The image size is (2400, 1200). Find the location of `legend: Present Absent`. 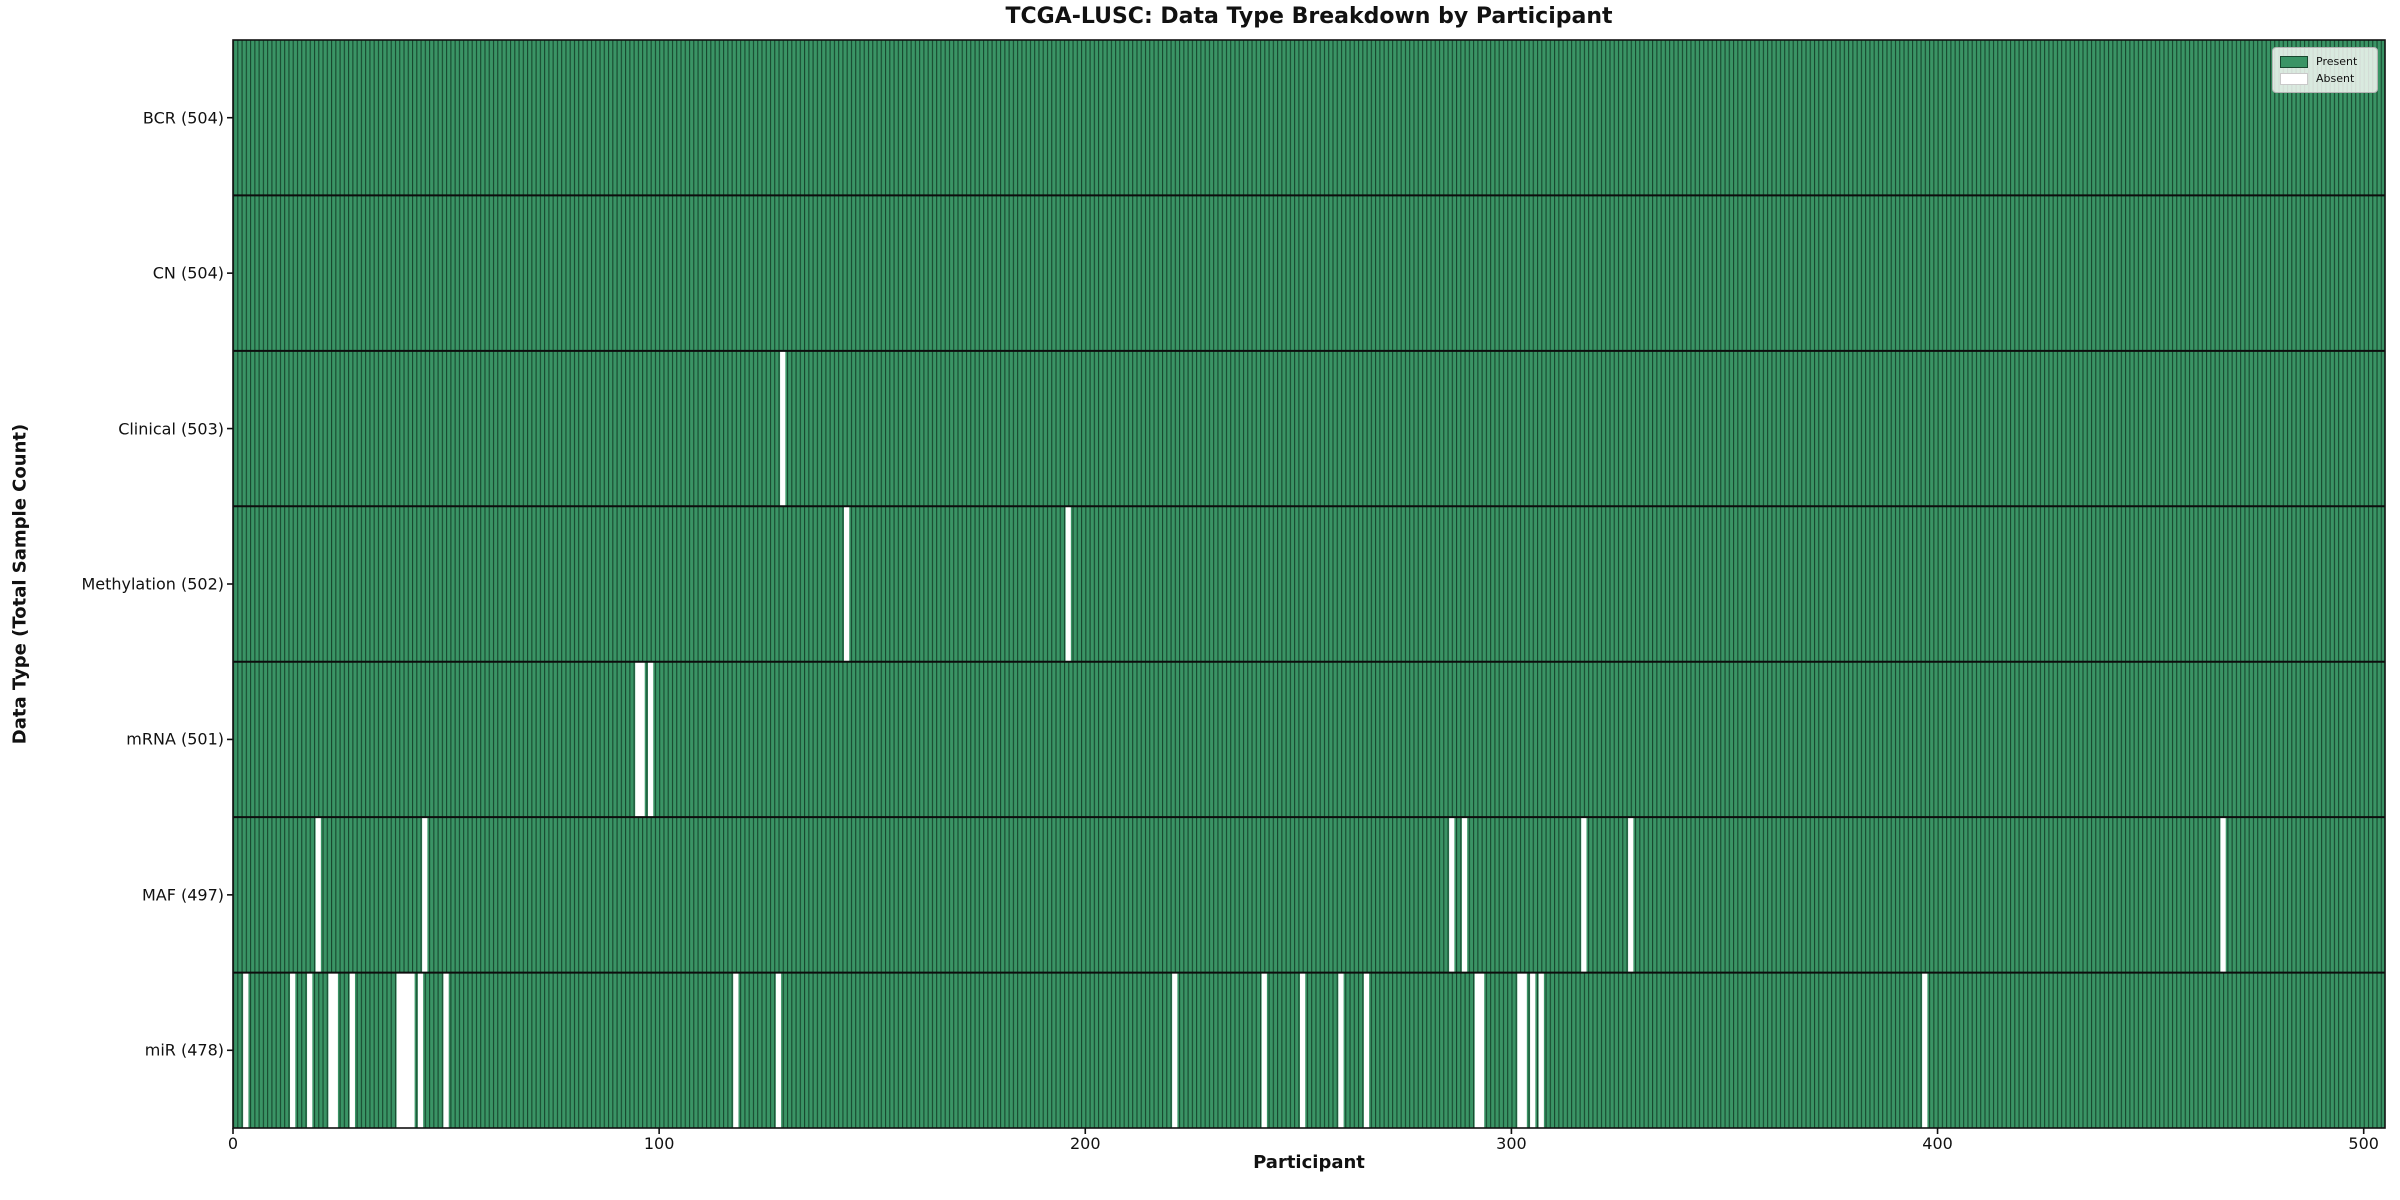

legend: Present Absent is located at coordinates (2325, 70).